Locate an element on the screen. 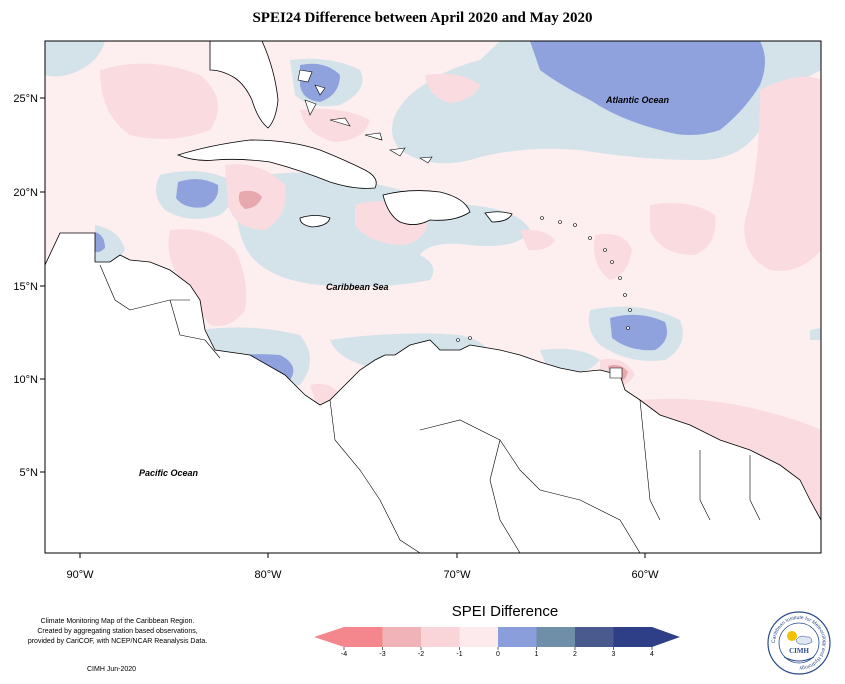  atlantic-ocean-label: Atlantic Ocean is located at coordinates (637, 100).